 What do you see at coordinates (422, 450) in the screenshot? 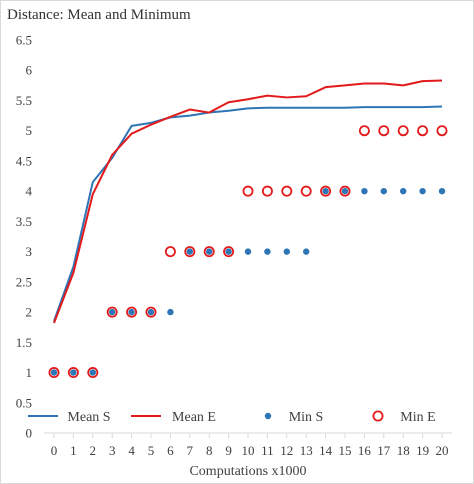
I see `x-tick-label: 19` at bounding box center [422, 450].